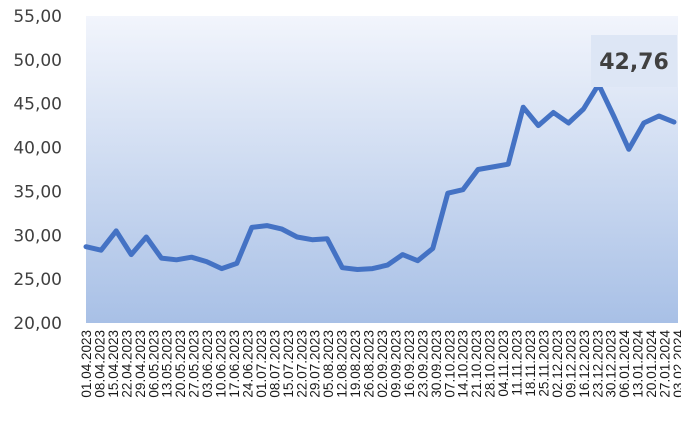 The image size is (681, 446). Describe the element at coordinates (651, 364) in the screenshot. I see `x-tick-label: 20.01.2024` at that location.